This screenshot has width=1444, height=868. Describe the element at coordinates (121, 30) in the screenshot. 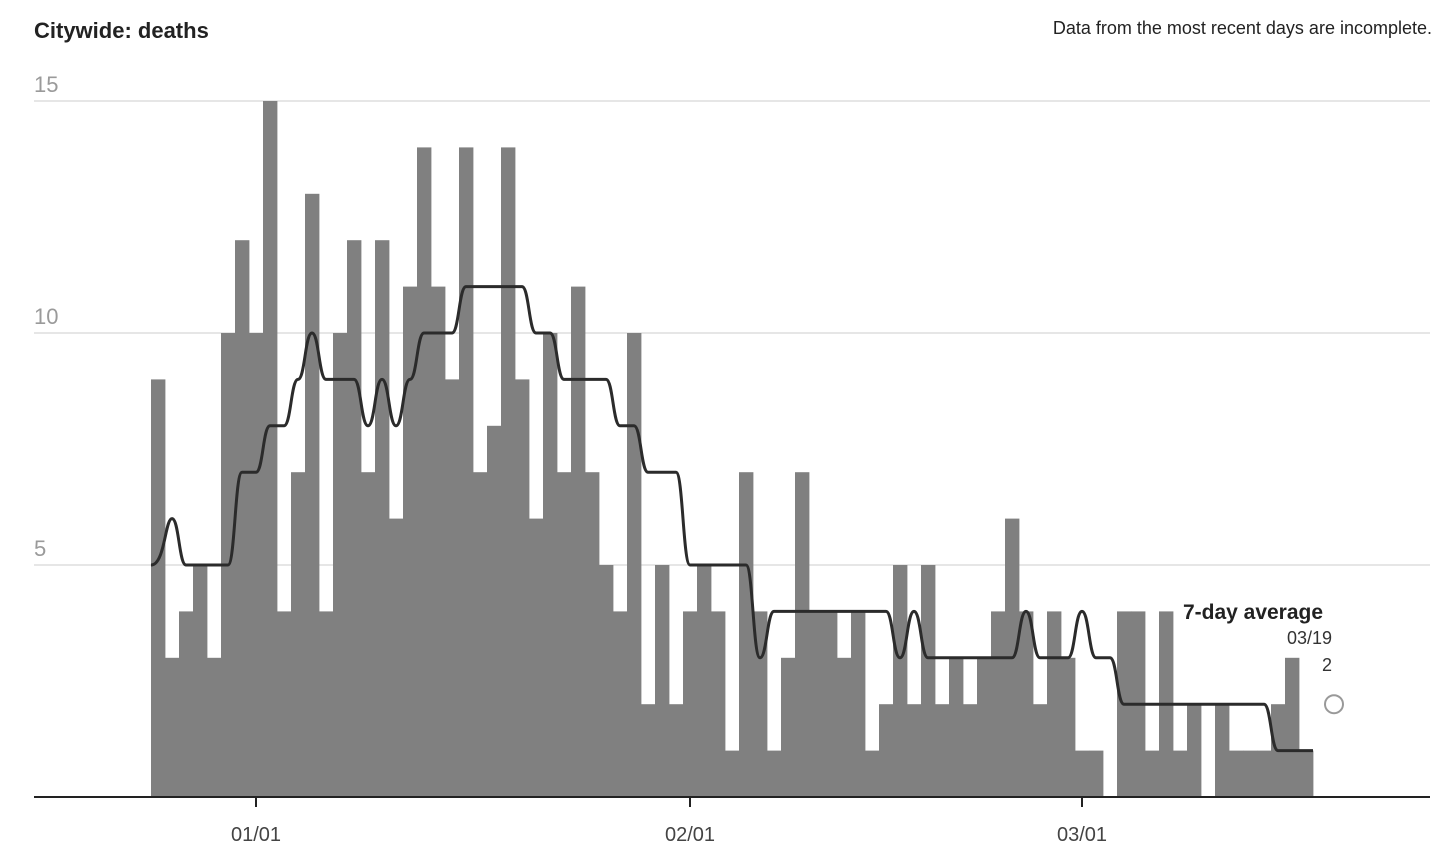

I see `chart-title: Citywide: deaths` at that location.